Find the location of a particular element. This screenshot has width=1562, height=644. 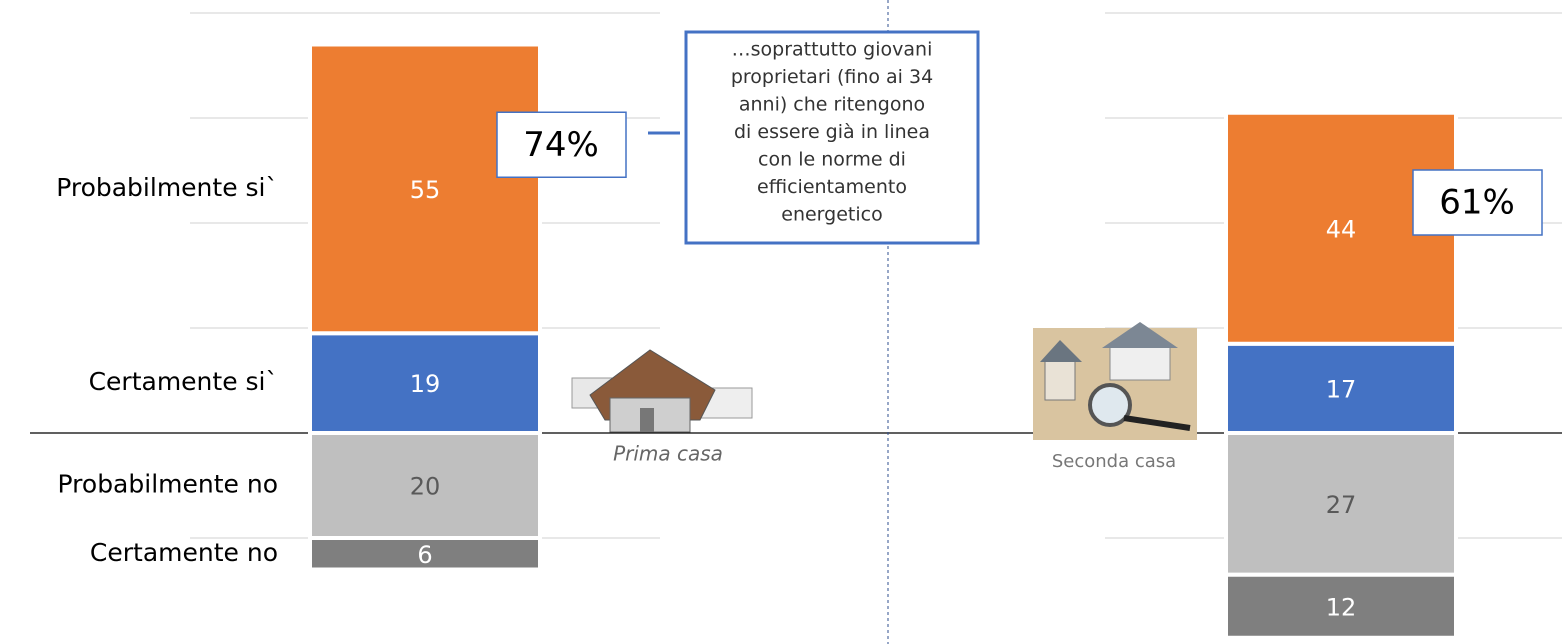

total-label: 74% is located at coordinates (561, 145).